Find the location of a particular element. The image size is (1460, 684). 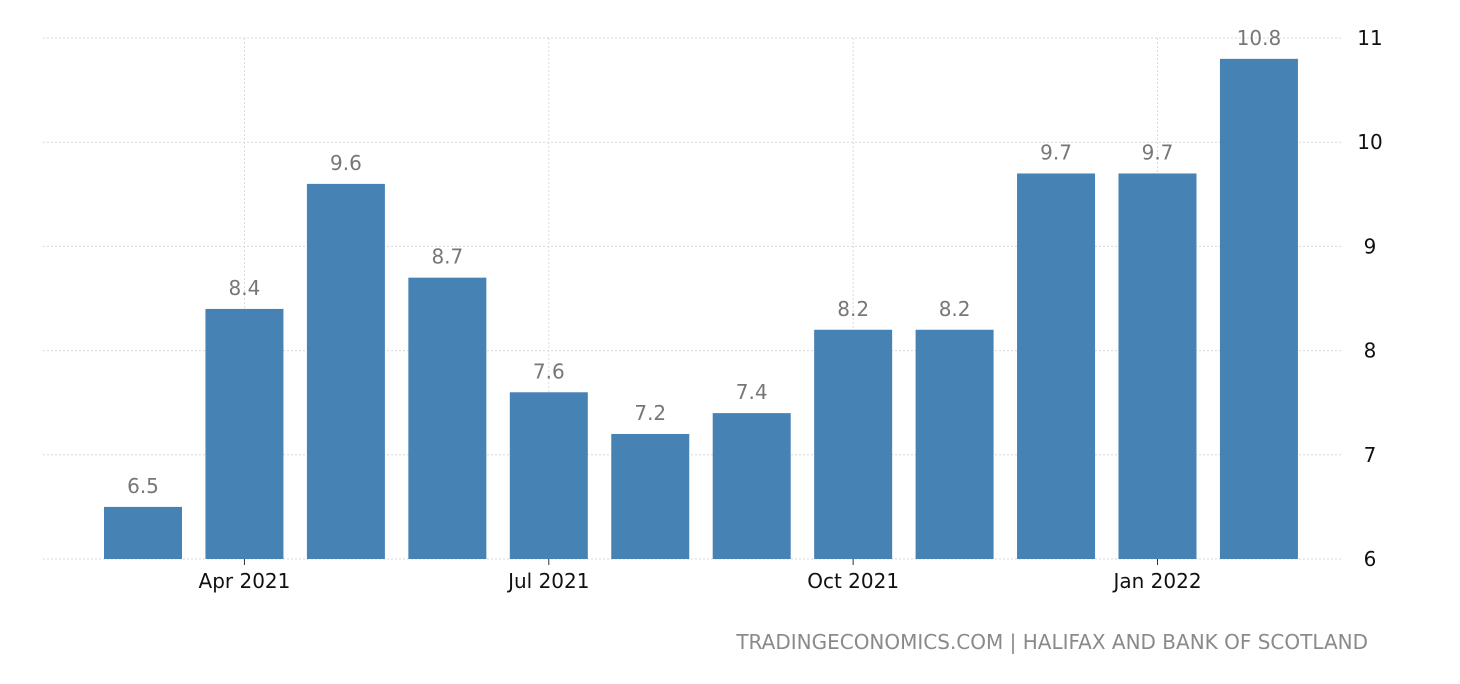

y-tick-label: 9 is located at coordinates (1370, 246).